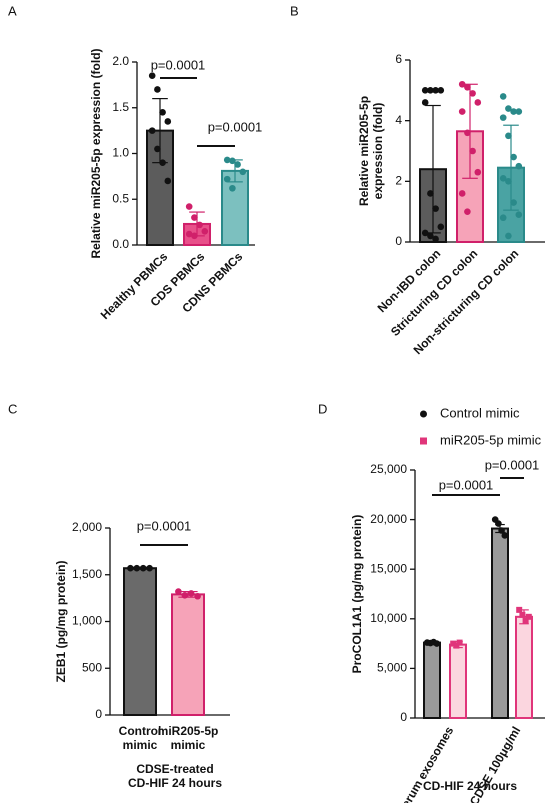  I want to click on y-tick-label: 2.0, so click(120, 61).